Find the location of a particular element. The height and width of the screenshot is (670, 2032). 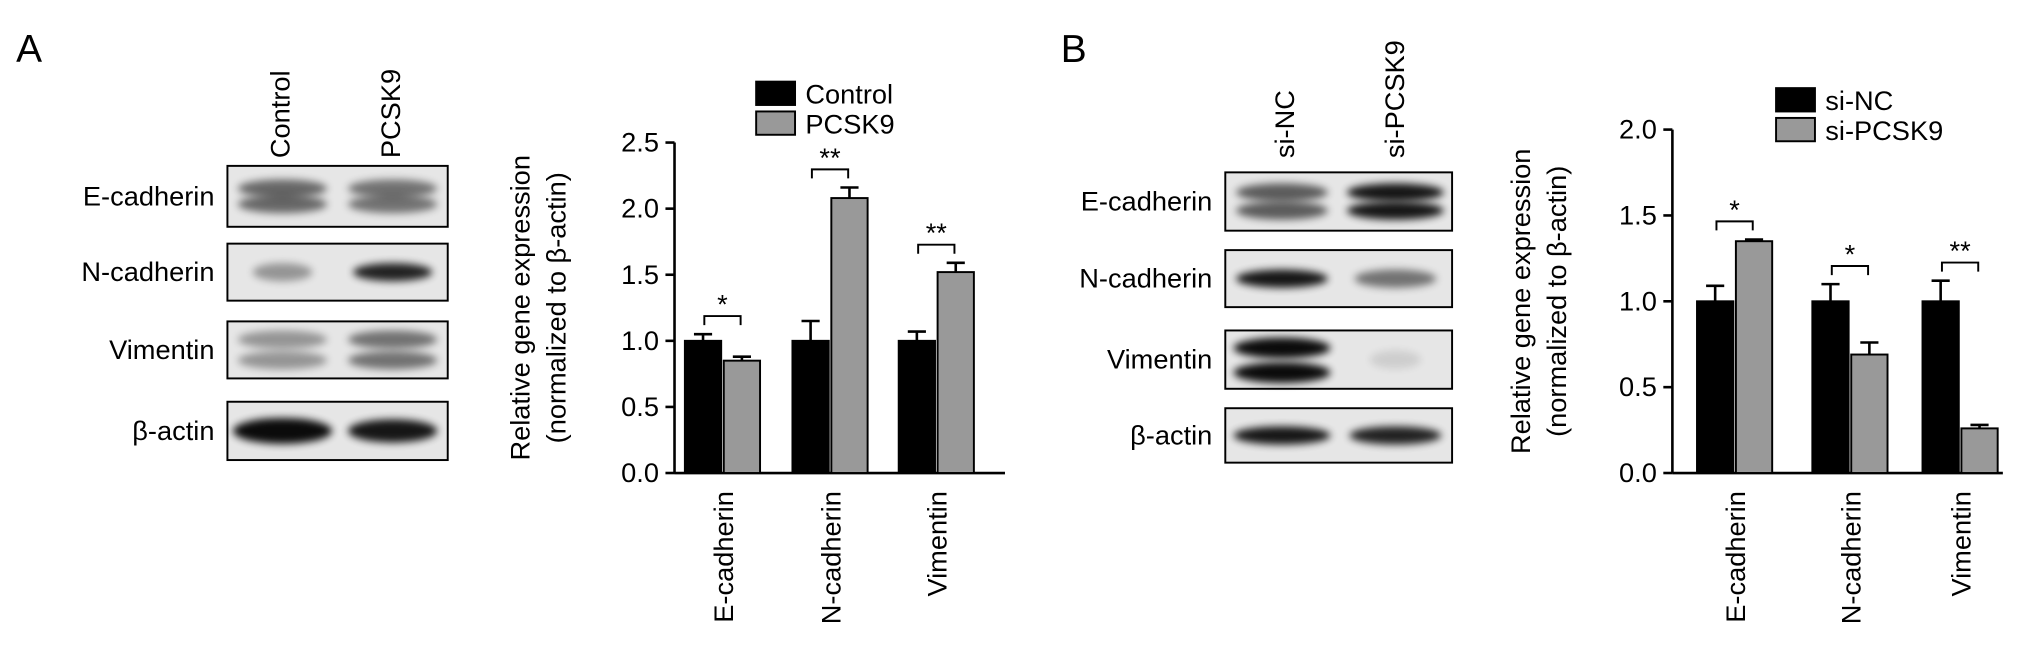

lane-label: Control is located at coordinates (280, 114).